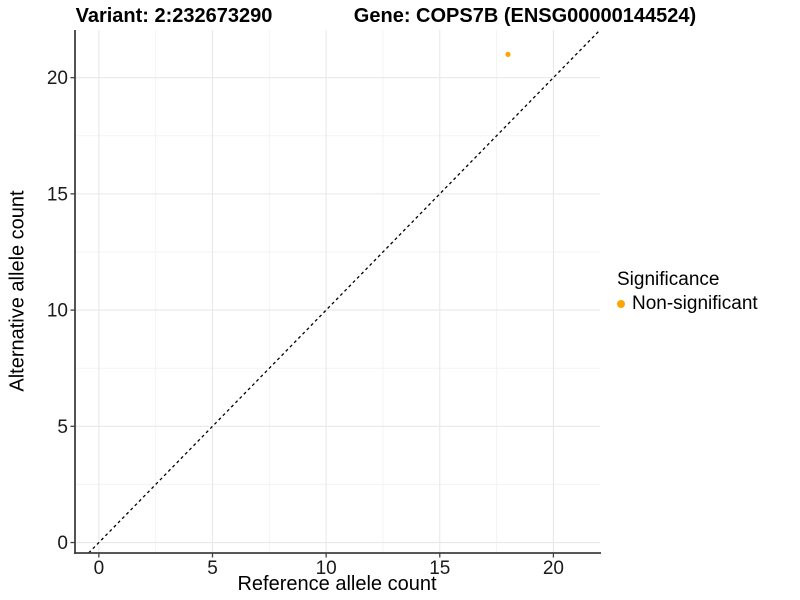 The image size is (800, 600). Describe the element at coordinates (439, 568) in the screenshot. I see `x-tick-label: 15` at that location.